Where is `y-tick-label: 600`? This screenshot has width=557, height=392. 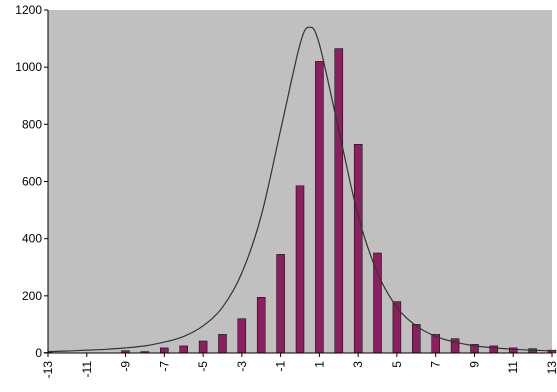 y-tick-label: 600 is located at coordinates (32, 182).